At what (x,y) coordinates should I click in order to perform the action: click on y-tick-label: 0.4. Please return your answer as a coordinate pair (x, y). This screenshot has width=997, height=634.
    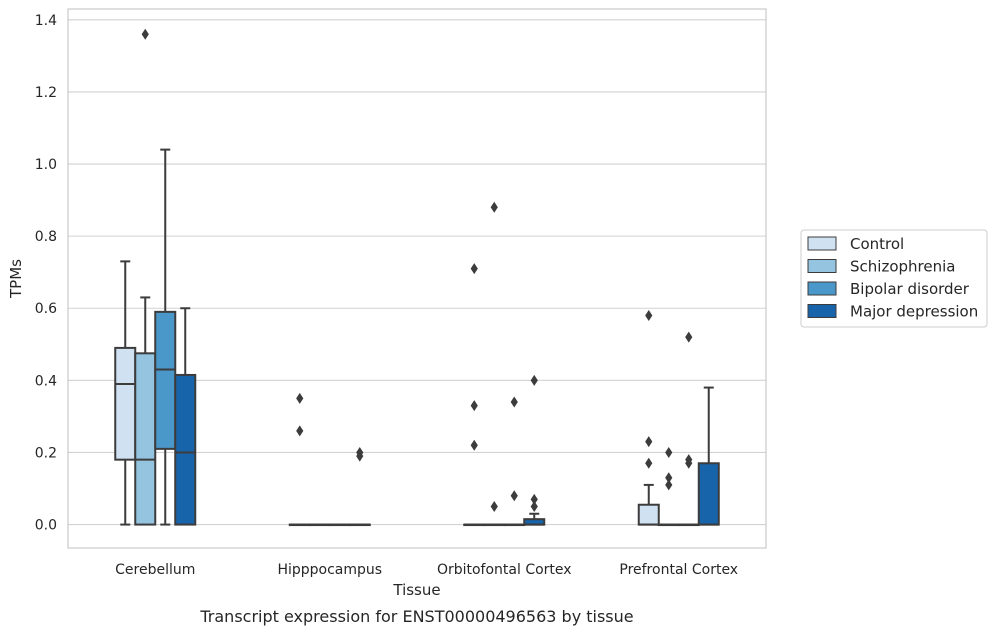
    Looking at the image, I should click on (46, 381).